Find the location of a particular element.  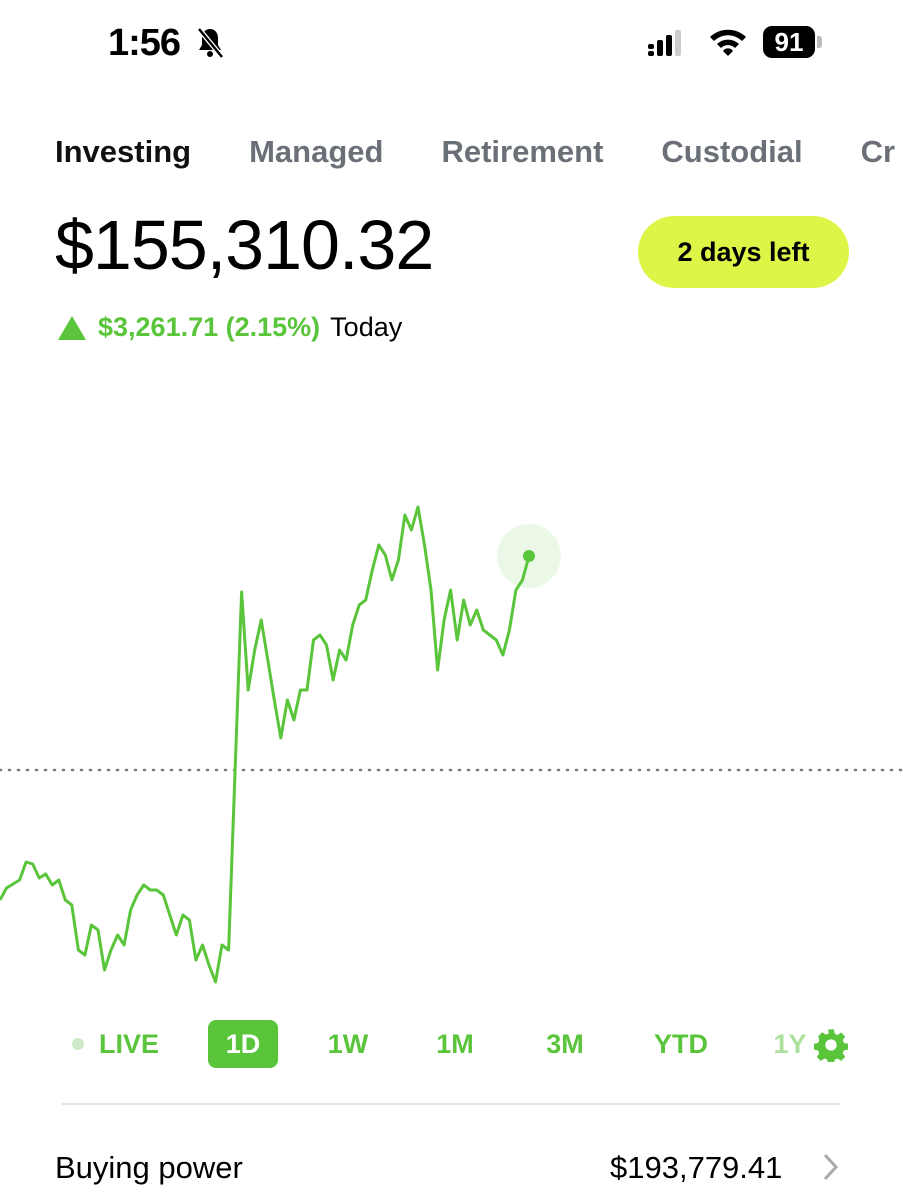

range-ytd: YTD is located at coordinates (681, 1044).